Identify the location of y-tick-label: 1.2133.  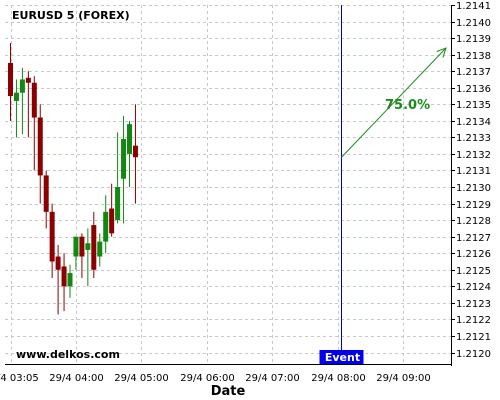
(473, 138).